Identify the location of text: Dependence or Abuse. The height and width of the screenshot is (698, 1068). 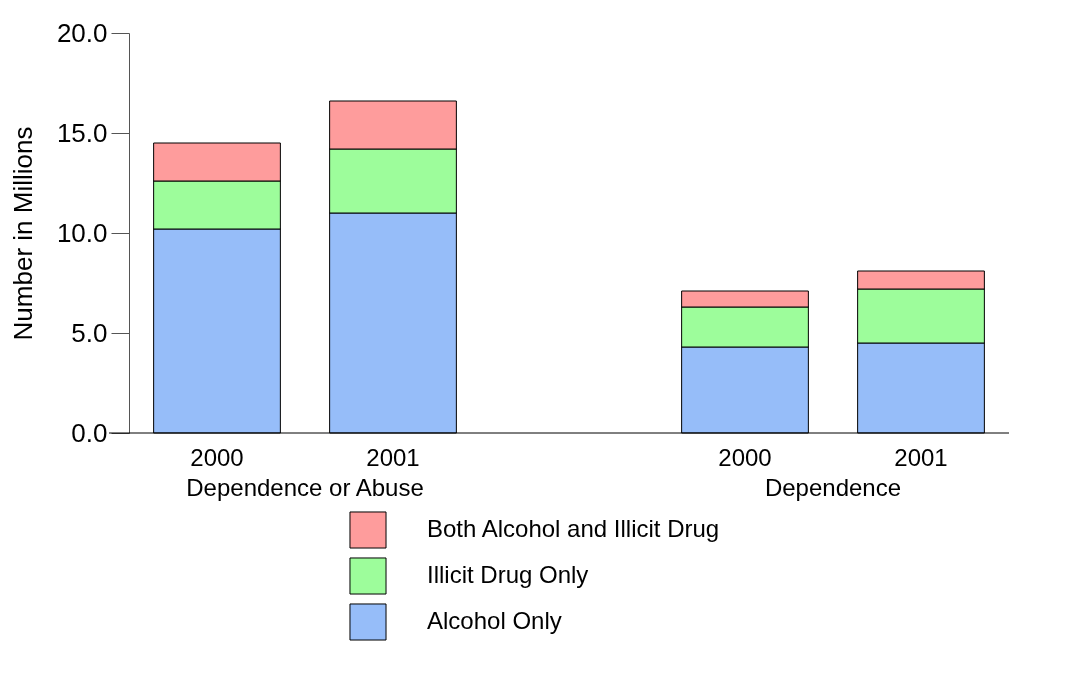
(305, 487).